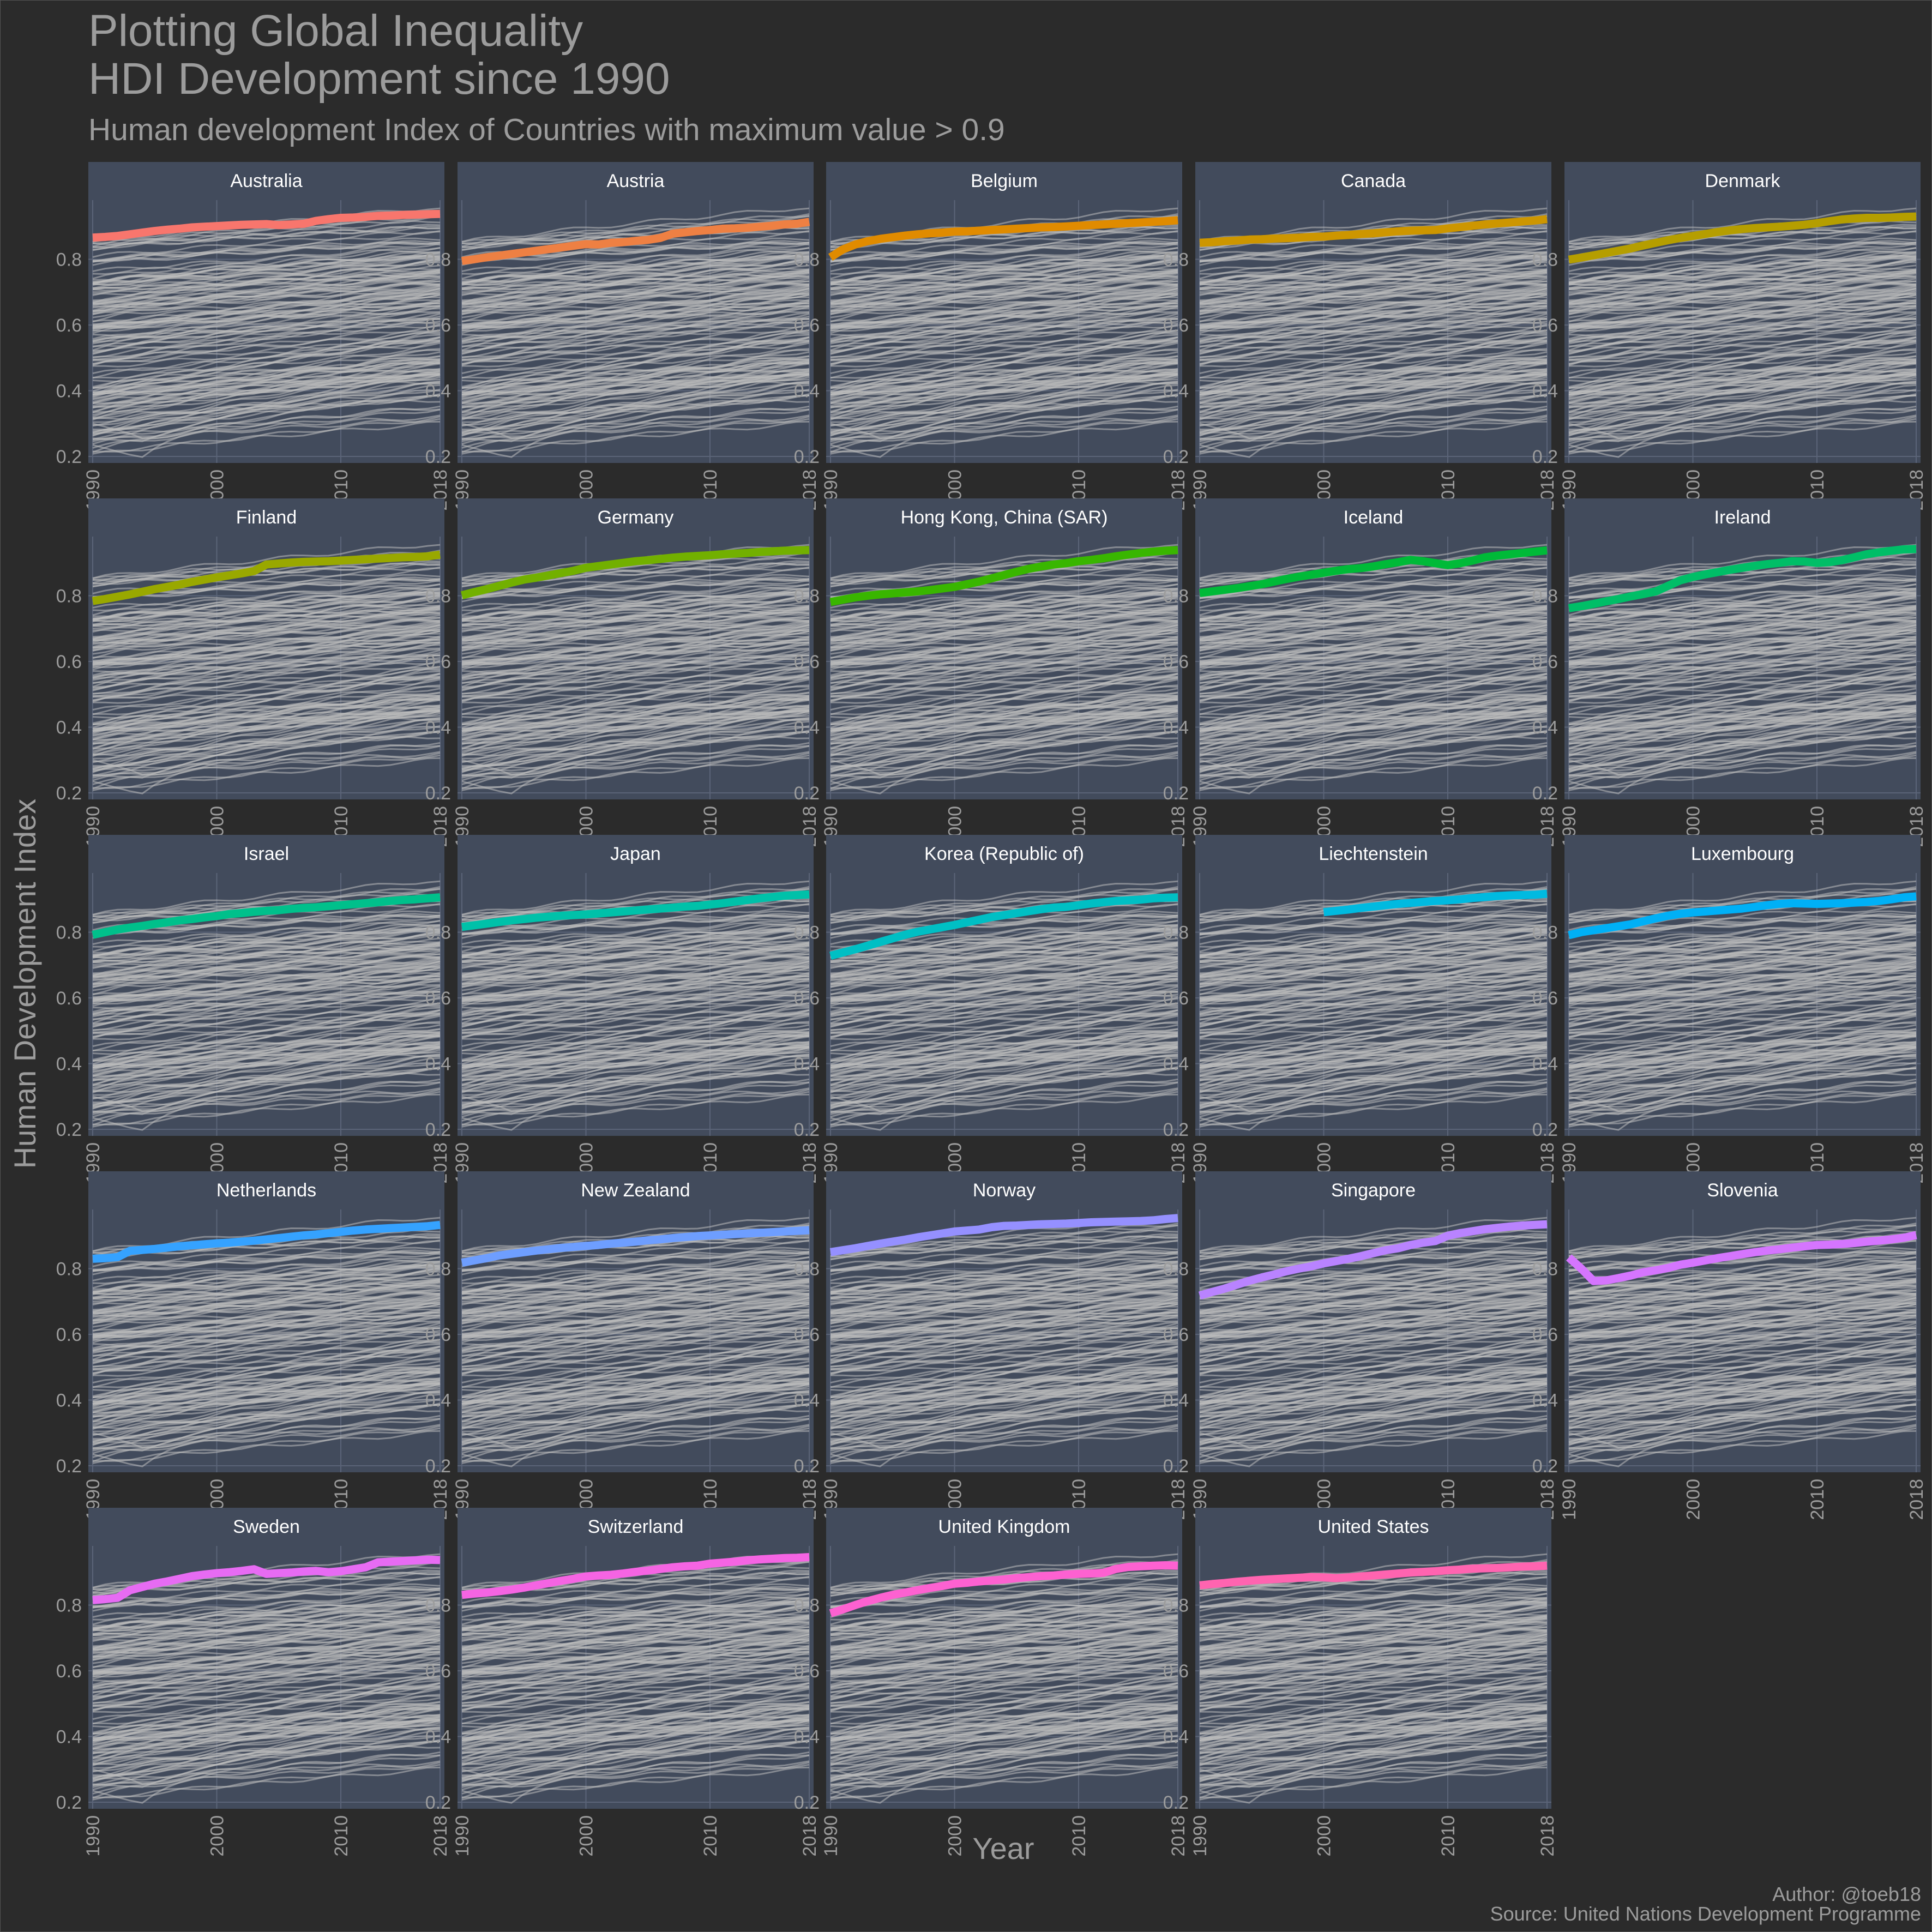 The image size is (1932, 1932). What do you see at coordinates (69, 259) in the screenshot?
I see `y-tick-label: 0.8` at bounding box center [69, 259].